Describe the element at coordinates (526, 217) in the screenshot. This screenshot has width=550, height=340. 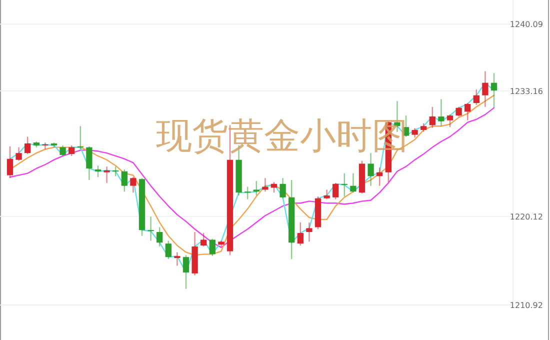
I see `y-tick-label: 1220.12` at that location.